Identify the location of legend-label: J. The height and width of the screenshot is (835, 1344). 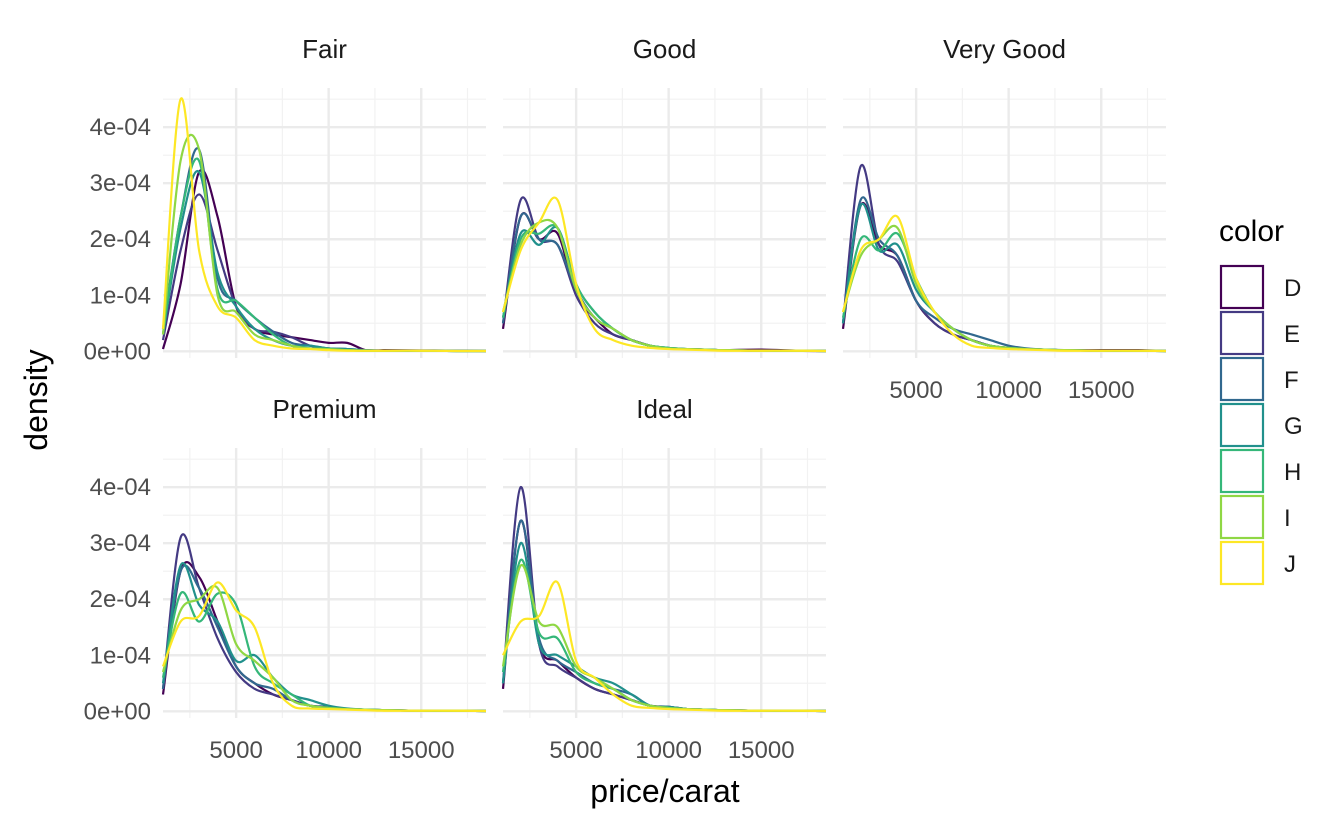
(1290, 564).